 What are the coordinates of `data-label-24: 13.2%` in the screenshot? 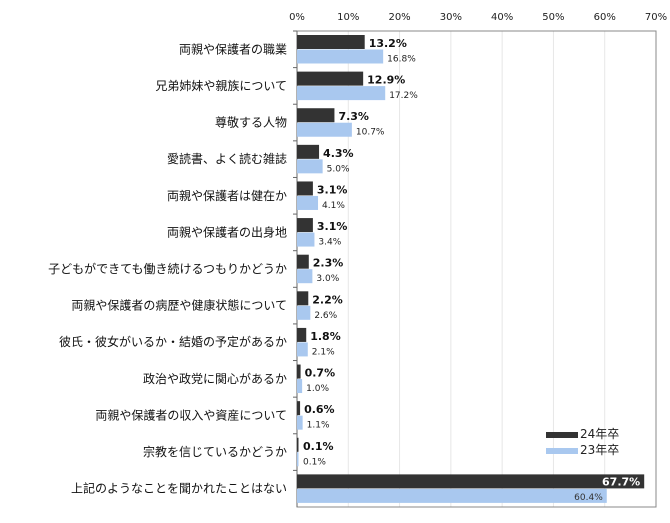 It's located at (388, 43).